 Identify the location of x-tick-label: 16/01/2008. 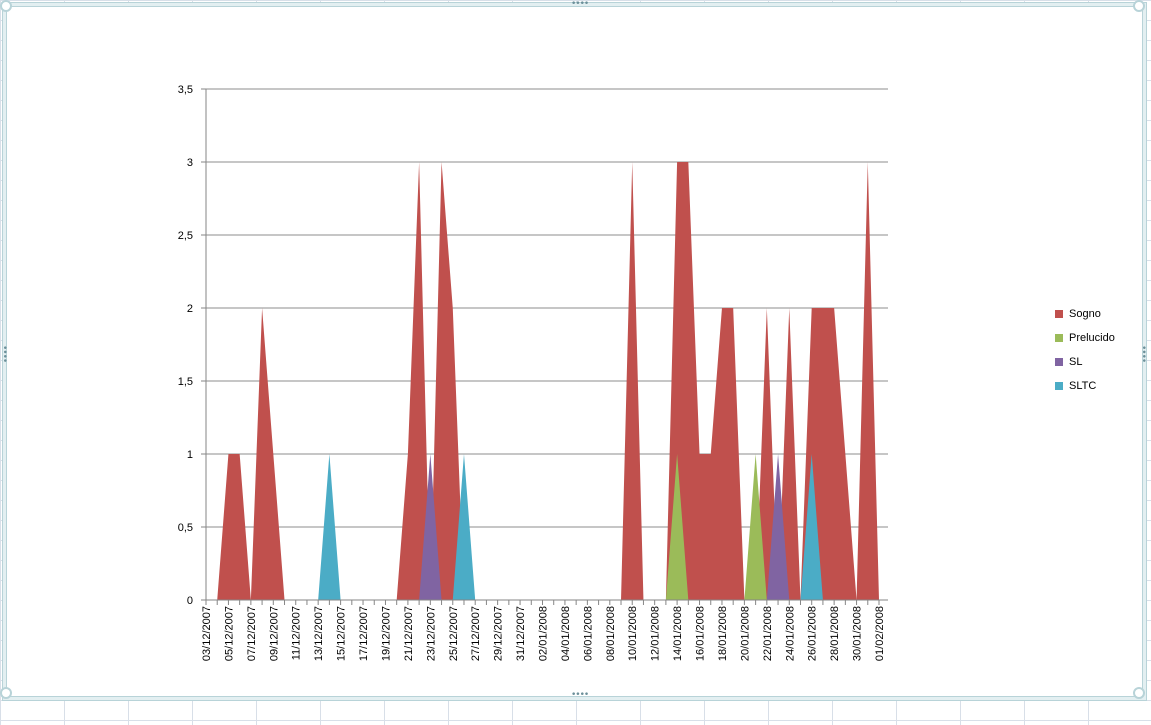
(701, 633).